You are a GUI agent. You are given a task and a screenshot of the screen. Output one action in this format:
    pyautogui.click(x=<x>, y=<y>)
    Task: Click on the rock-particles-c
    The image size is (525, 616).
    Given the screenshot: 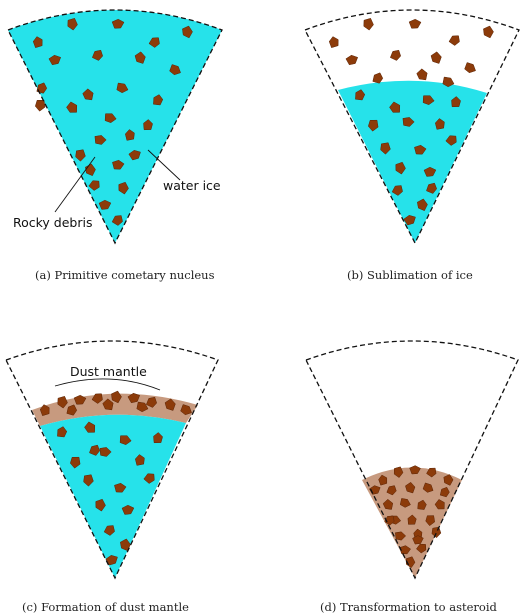 What is the action you would take?
    pyautogui.click(x=115, y=478)
    